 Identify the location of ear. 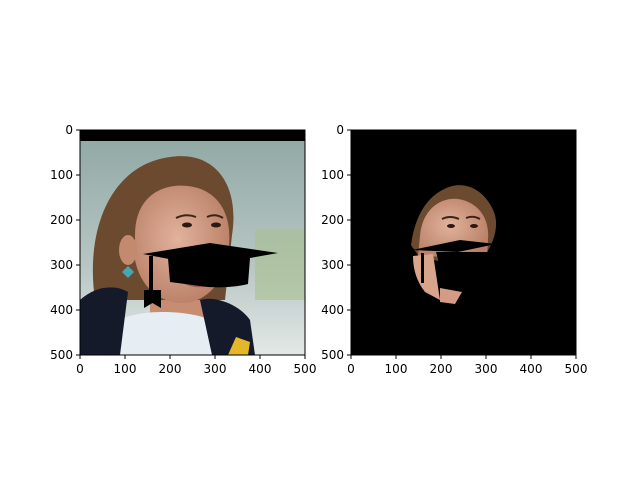
(128, 250).